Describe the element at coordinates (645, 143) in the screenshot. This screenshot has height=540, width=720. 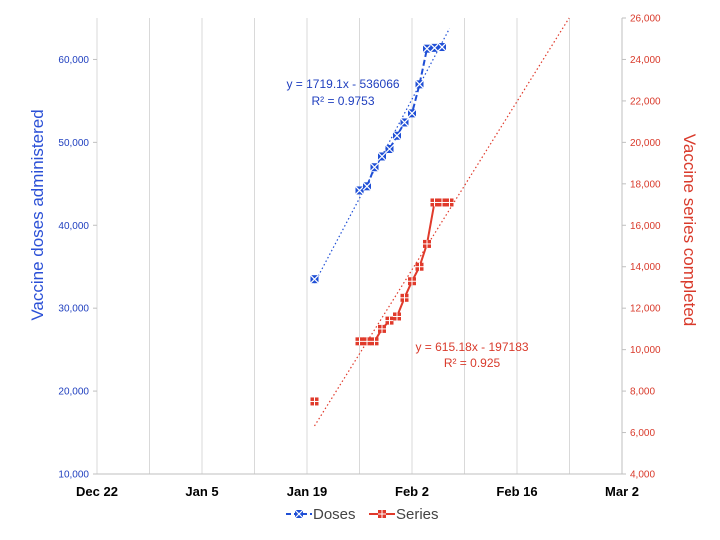
I see `y-right-tick-label: 20,000` at that location.